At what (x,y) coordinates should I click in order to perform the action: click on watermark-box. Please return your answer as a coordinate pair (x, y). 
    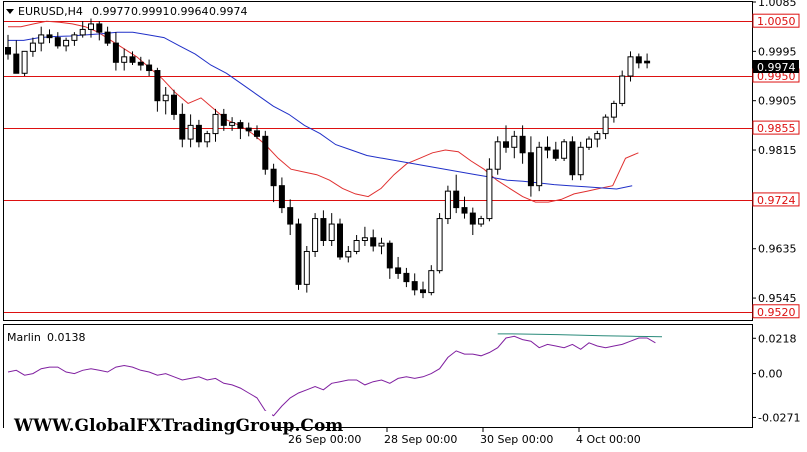
    Looking at the image, I should click on (138, 424).